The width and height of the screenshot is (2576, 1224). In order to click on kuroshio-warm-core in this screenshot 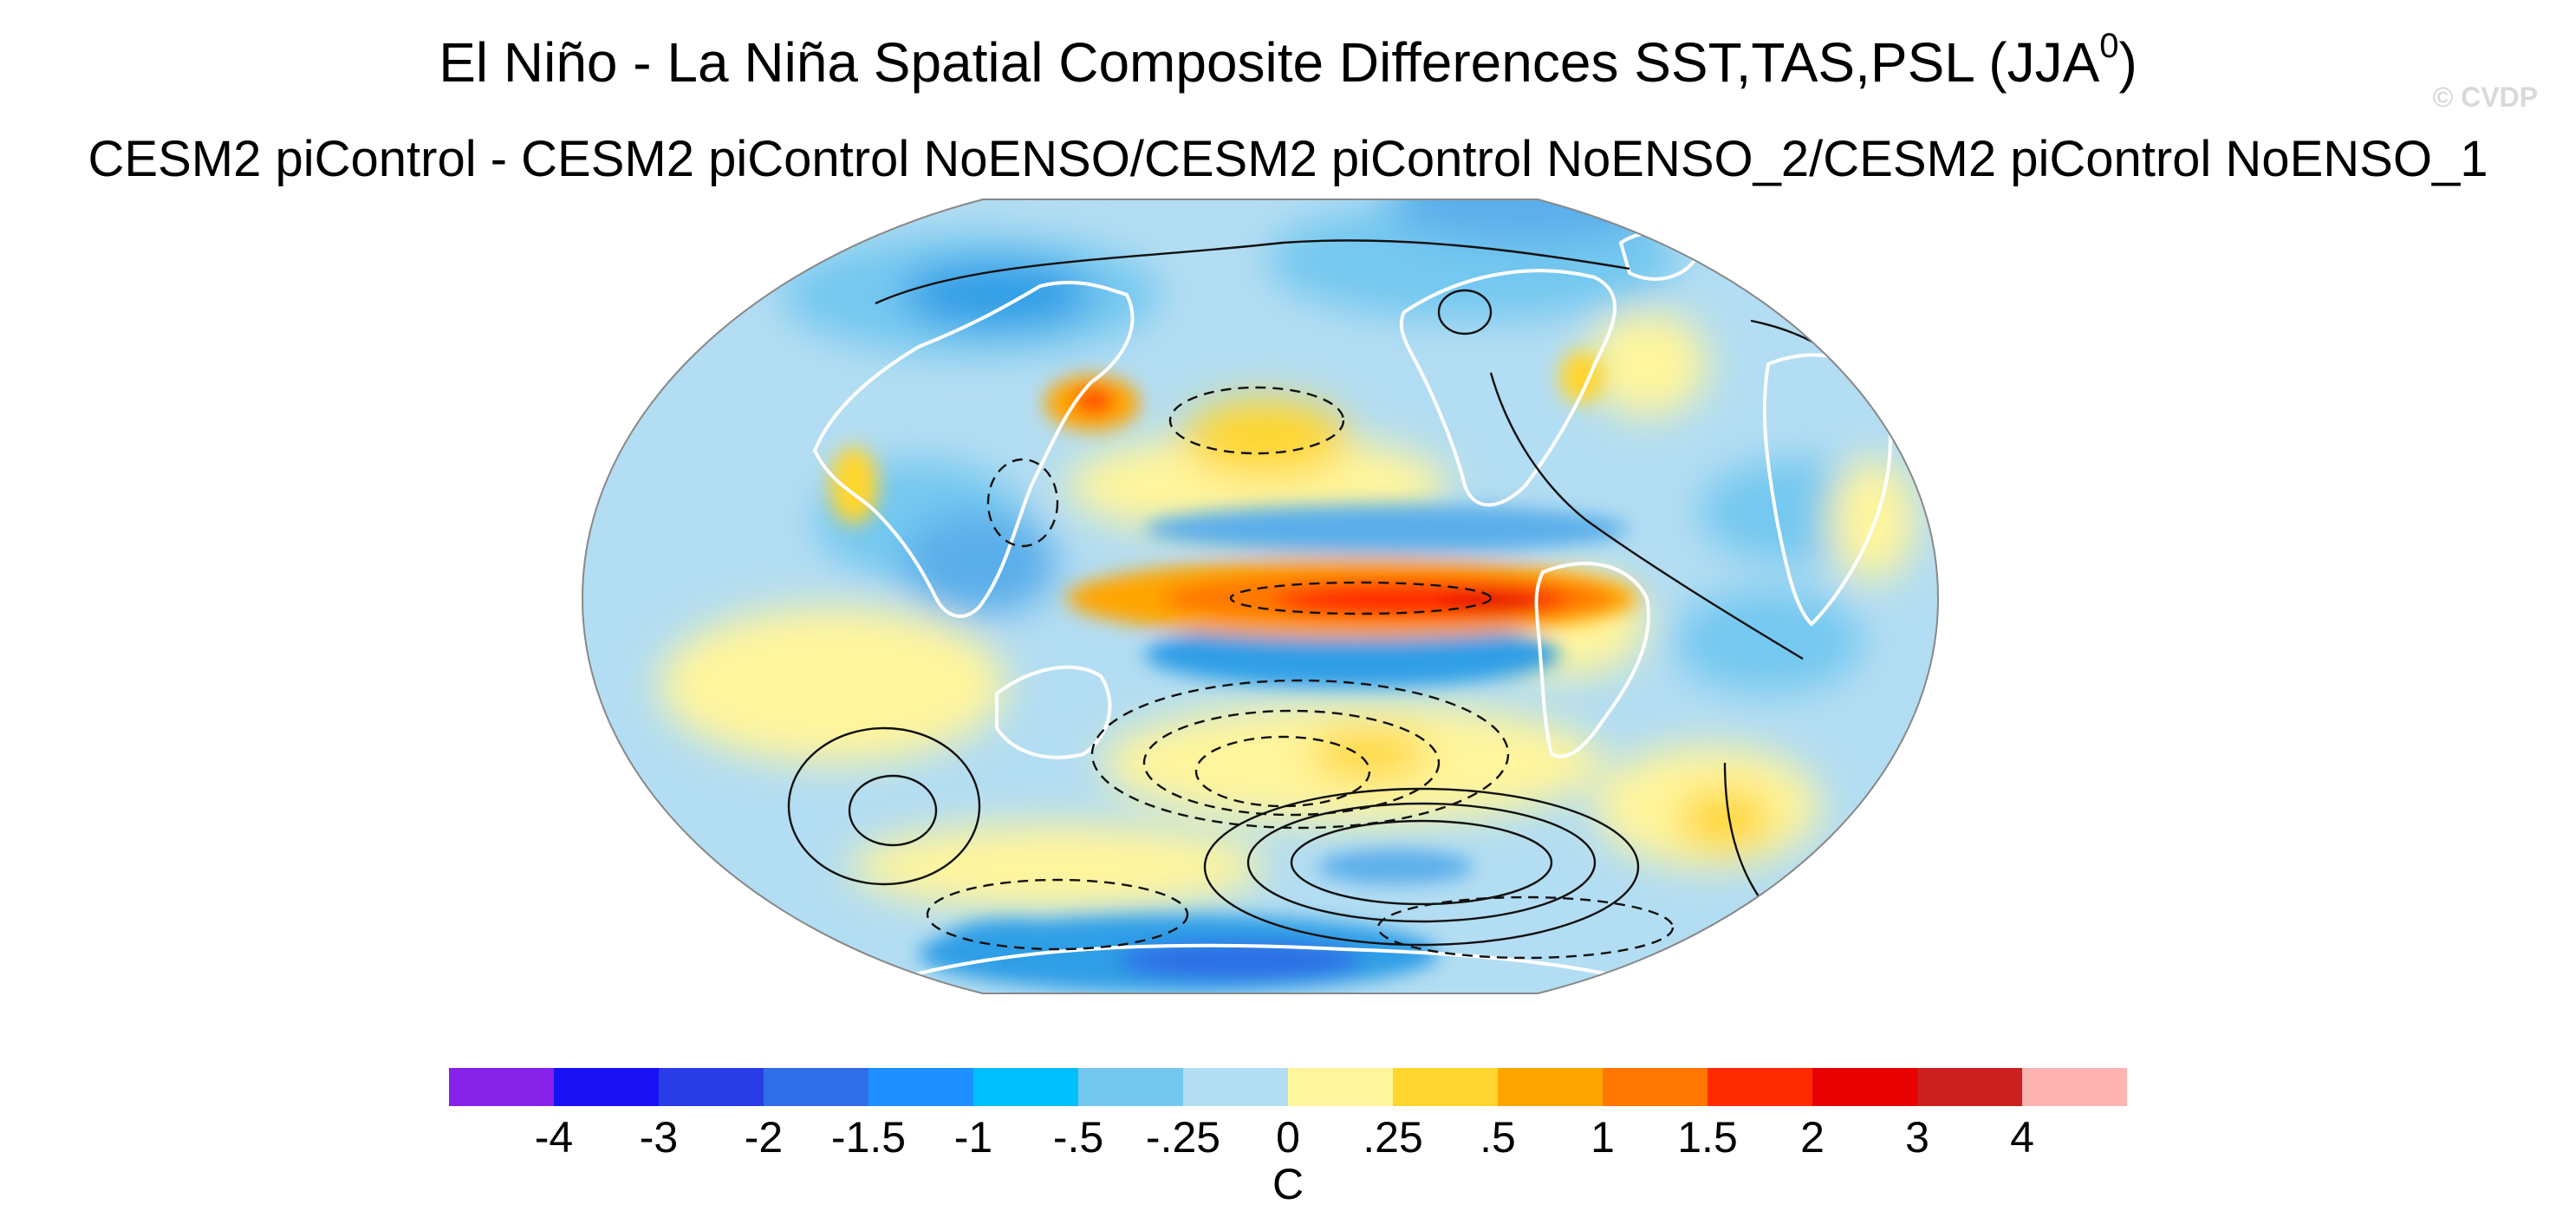, I will do `click(1094, 400)`.